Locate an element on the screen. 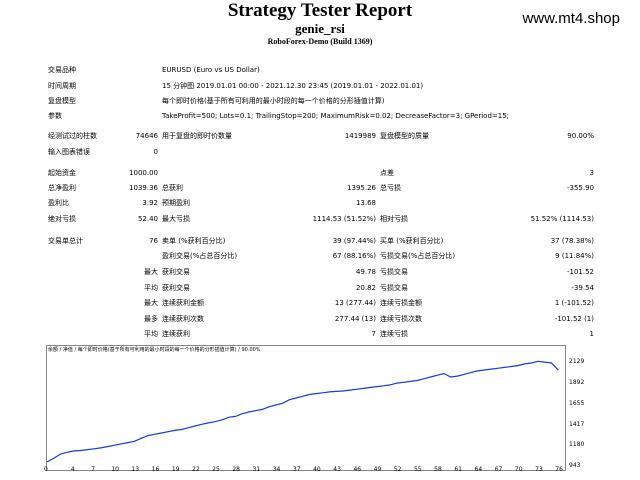 The image size is (640, 480). total-trades-value: 76 is located at coordinates (153, 241).